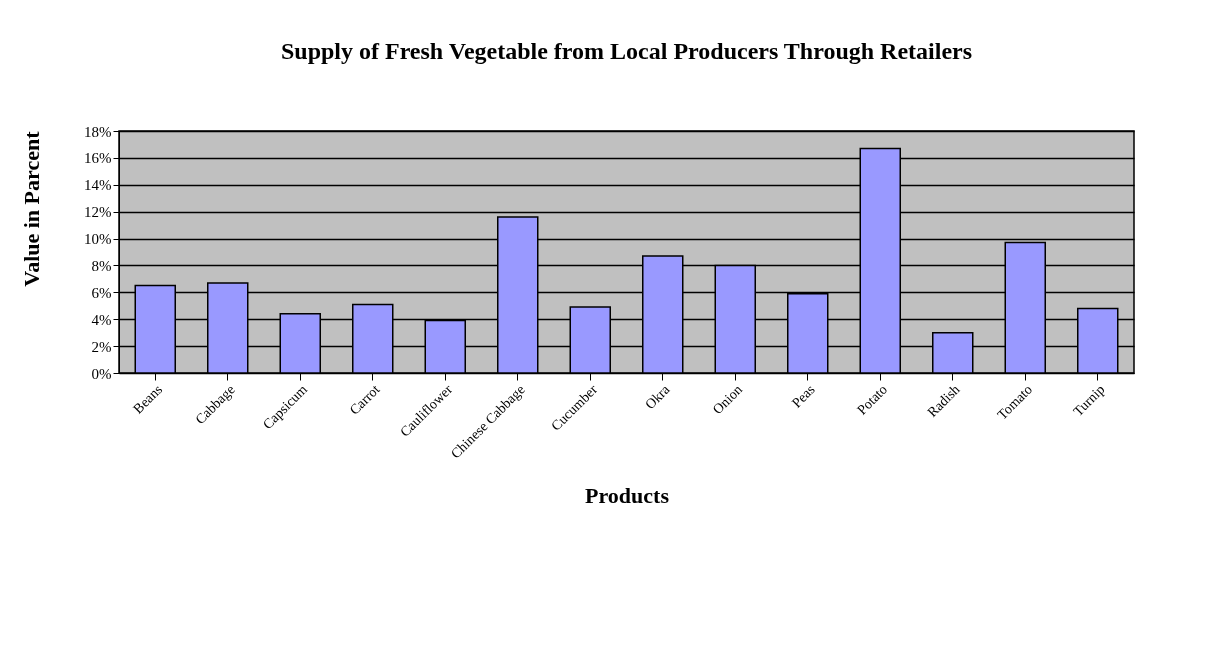 This screenshot has height=654, width=1224. What do you see at coordinates (98, 131) in the screenshot?
I see `y-tick-label: 18%` at bounding box center [98, 131].